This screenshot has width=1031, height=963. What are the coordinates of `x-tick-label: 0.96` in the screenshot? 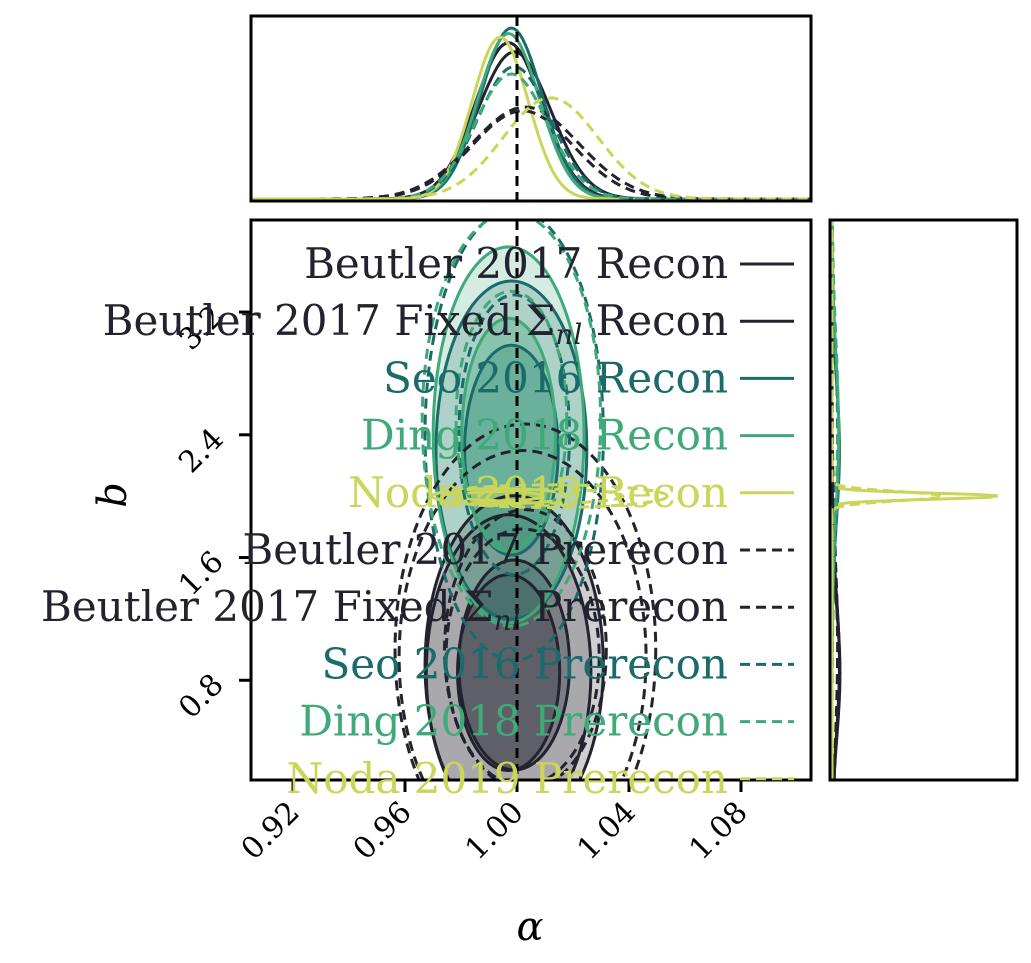 It's located at (383, 831).